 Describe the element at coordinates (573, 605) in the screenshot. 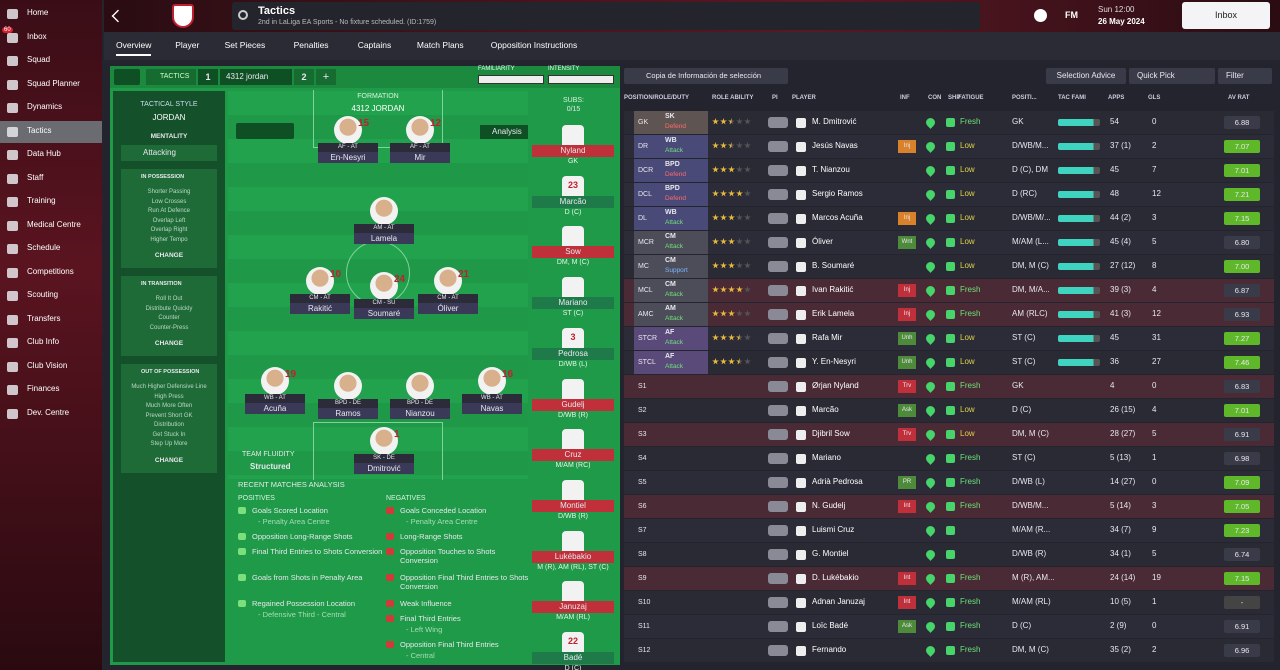

I see `sub-card: Januzaj M/AM (RL)` at that location.